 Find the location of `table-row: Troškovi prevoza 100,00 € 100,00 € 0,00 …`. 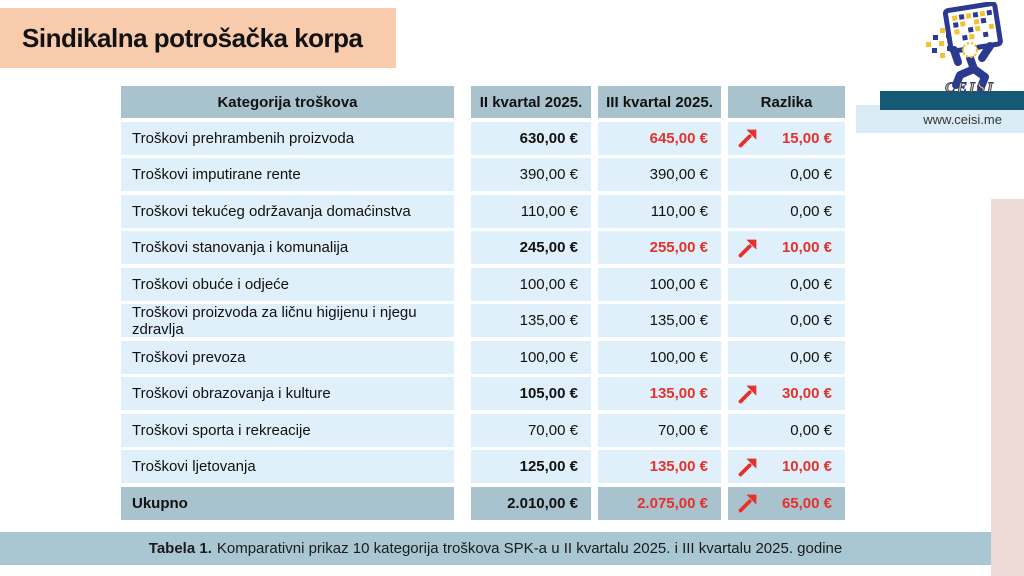

table-row: Troškovi prevoza 100,00 € 100,00 € 0,00 … is located at coordinates (483, 357).